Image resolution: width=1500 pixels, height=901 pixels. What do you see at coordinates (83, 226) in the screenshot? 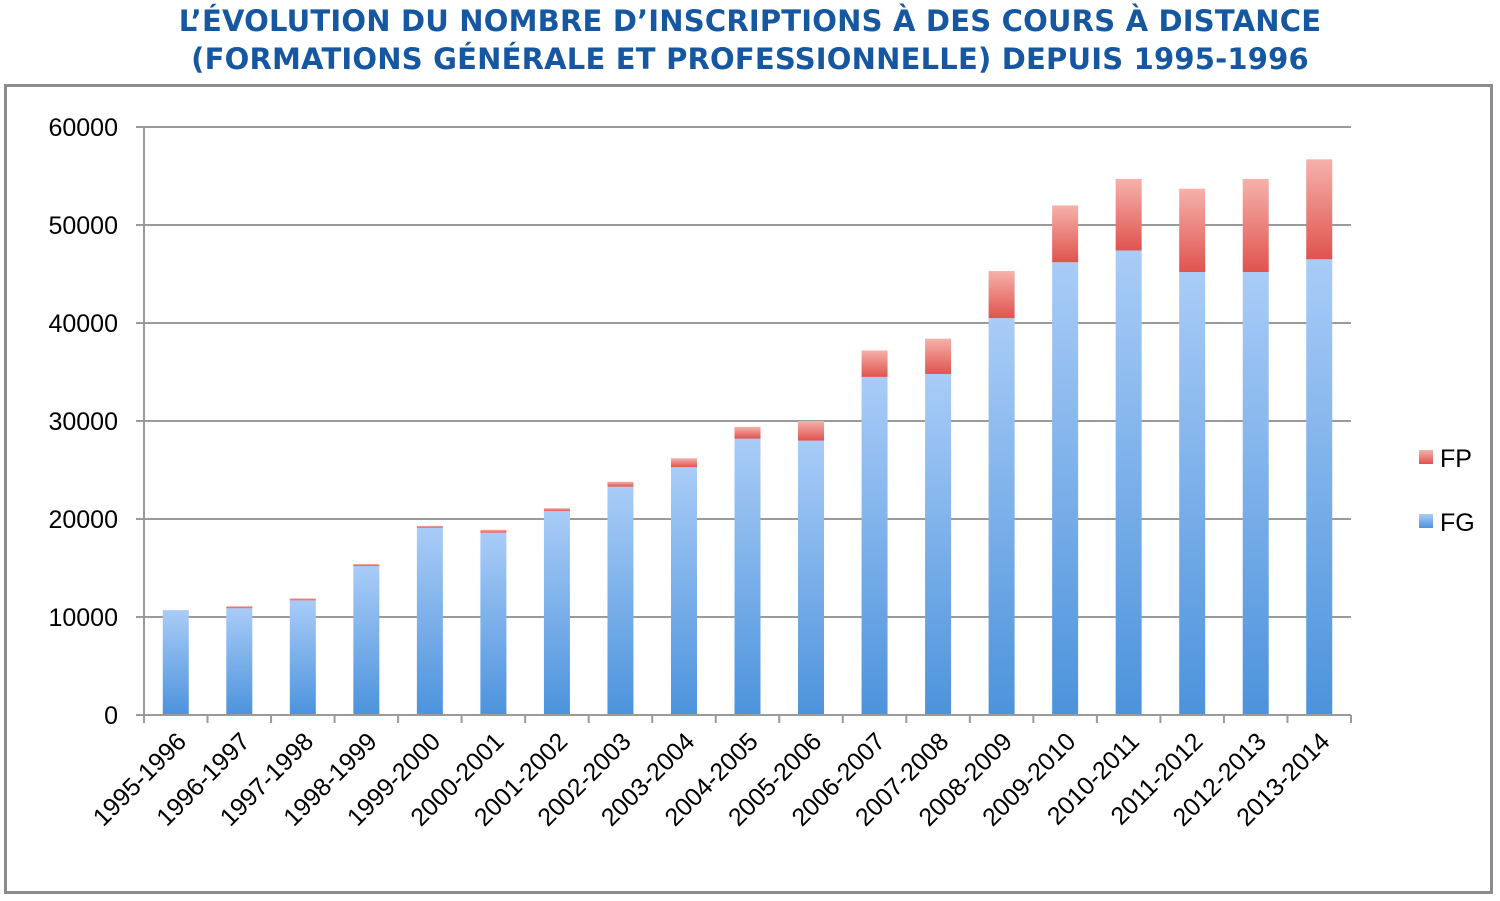
I see `y-tick-label: 50000` at bounding box center [83, 226].